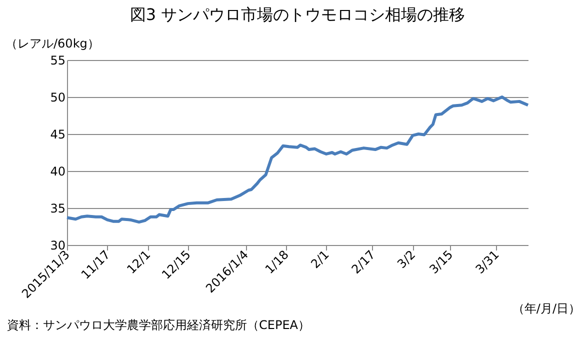 The width and height of the screenshot is (580, 348). I want to click on y-axis-title: （レアル/60kg）, so click(53, 43).